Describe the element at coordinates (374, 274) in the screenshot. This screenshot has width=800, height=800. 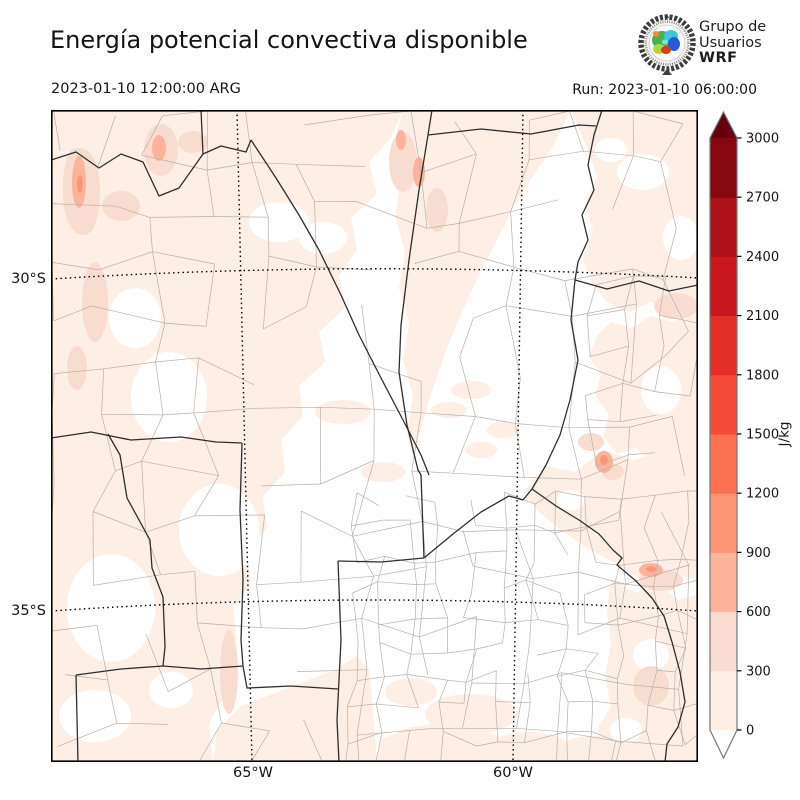
I see `gridline-30S` at that location.